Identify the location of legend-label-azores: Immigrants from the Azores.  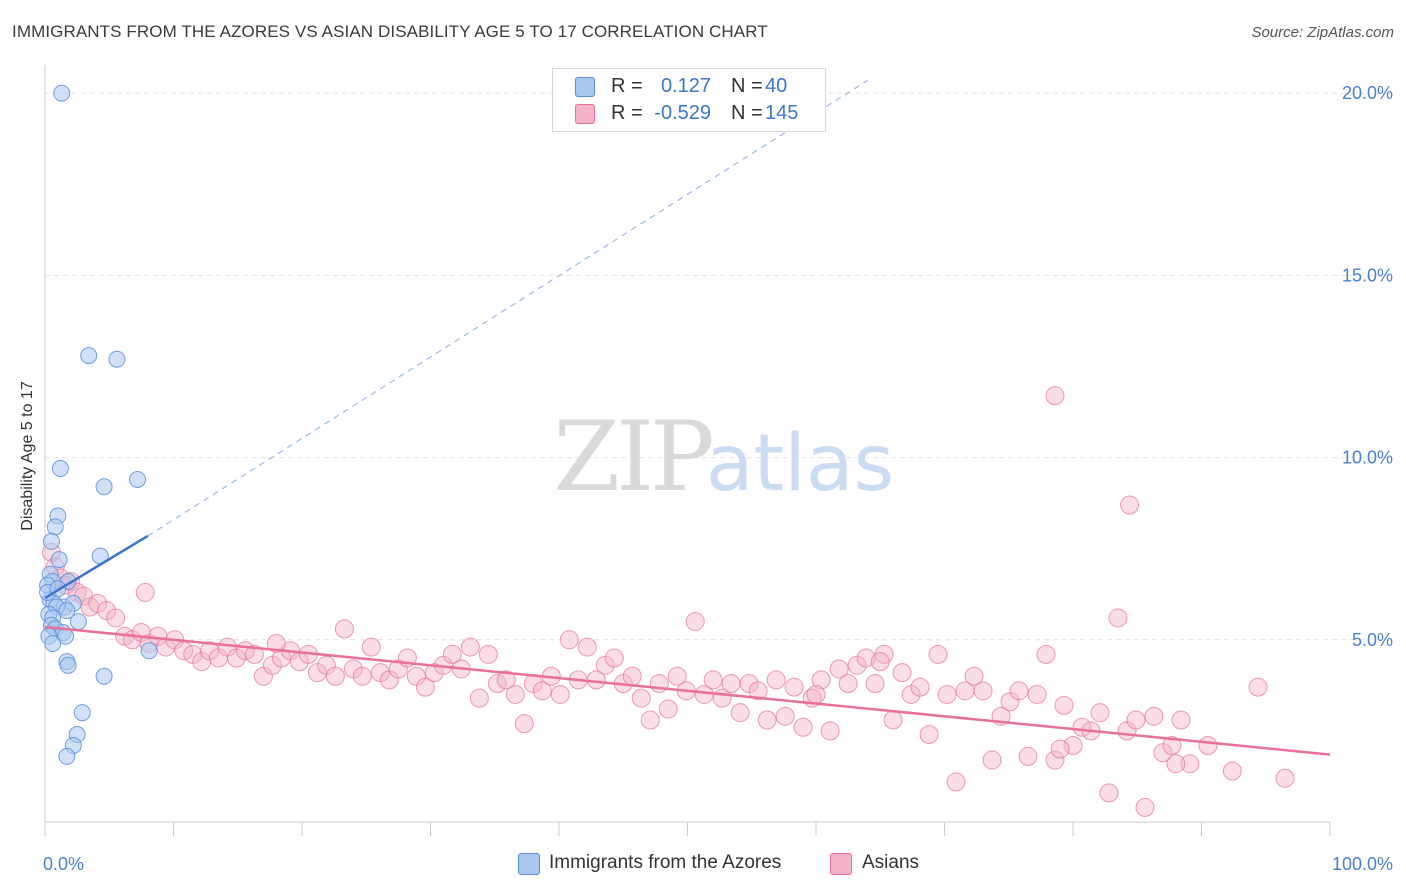
(665, 862).